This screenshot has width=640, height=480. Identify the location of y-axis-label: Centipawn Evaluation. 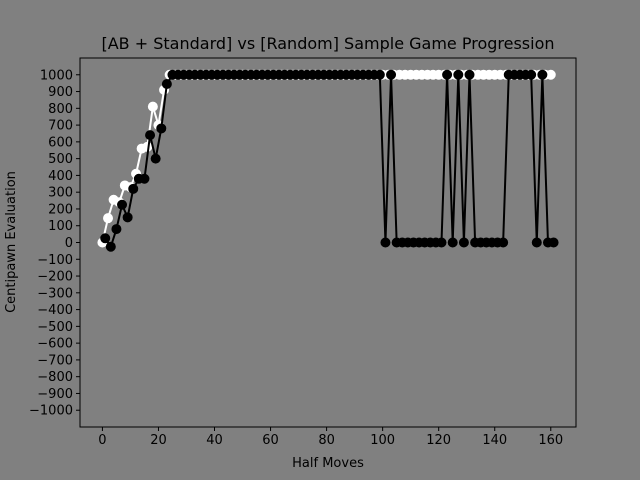
(11, 242).